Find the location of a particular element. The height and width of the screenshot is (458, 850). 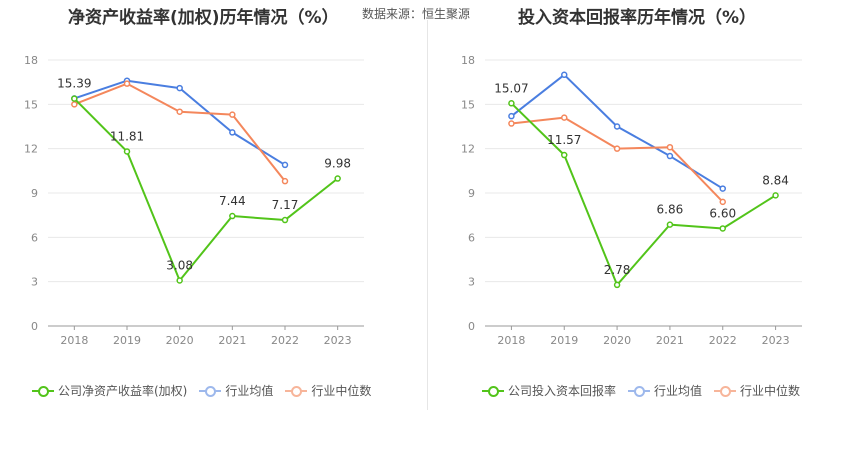

data-label: 11.57 is located at coordinates (564, 140).